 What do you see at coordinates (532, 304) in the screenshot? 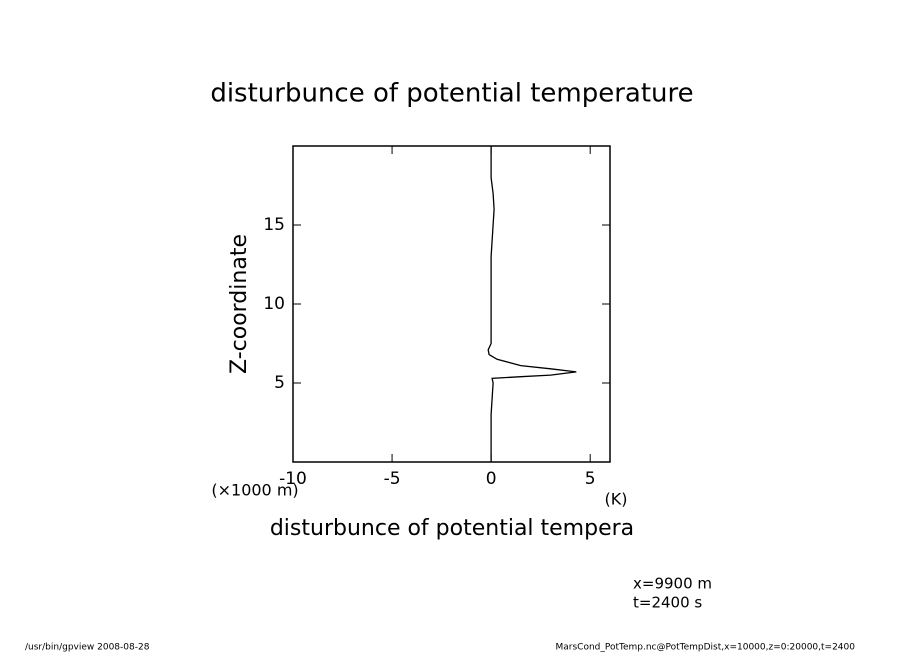
I see `data-line` at bounding box center [532, 304].